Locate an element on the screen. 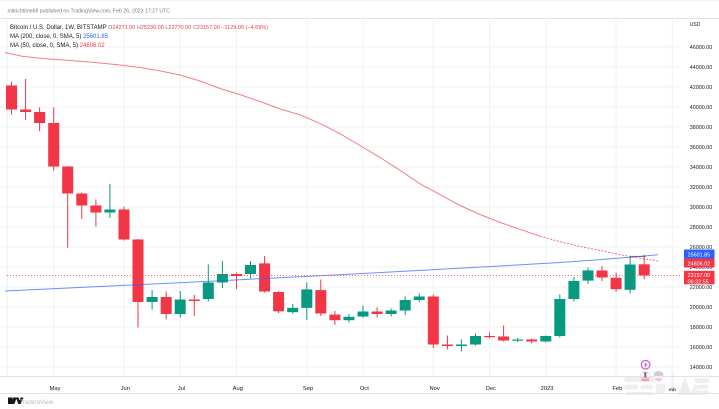 The height and width of the screenshot is (409, 719). svg-text: 38000.00 is located at coordinates (701, 128).